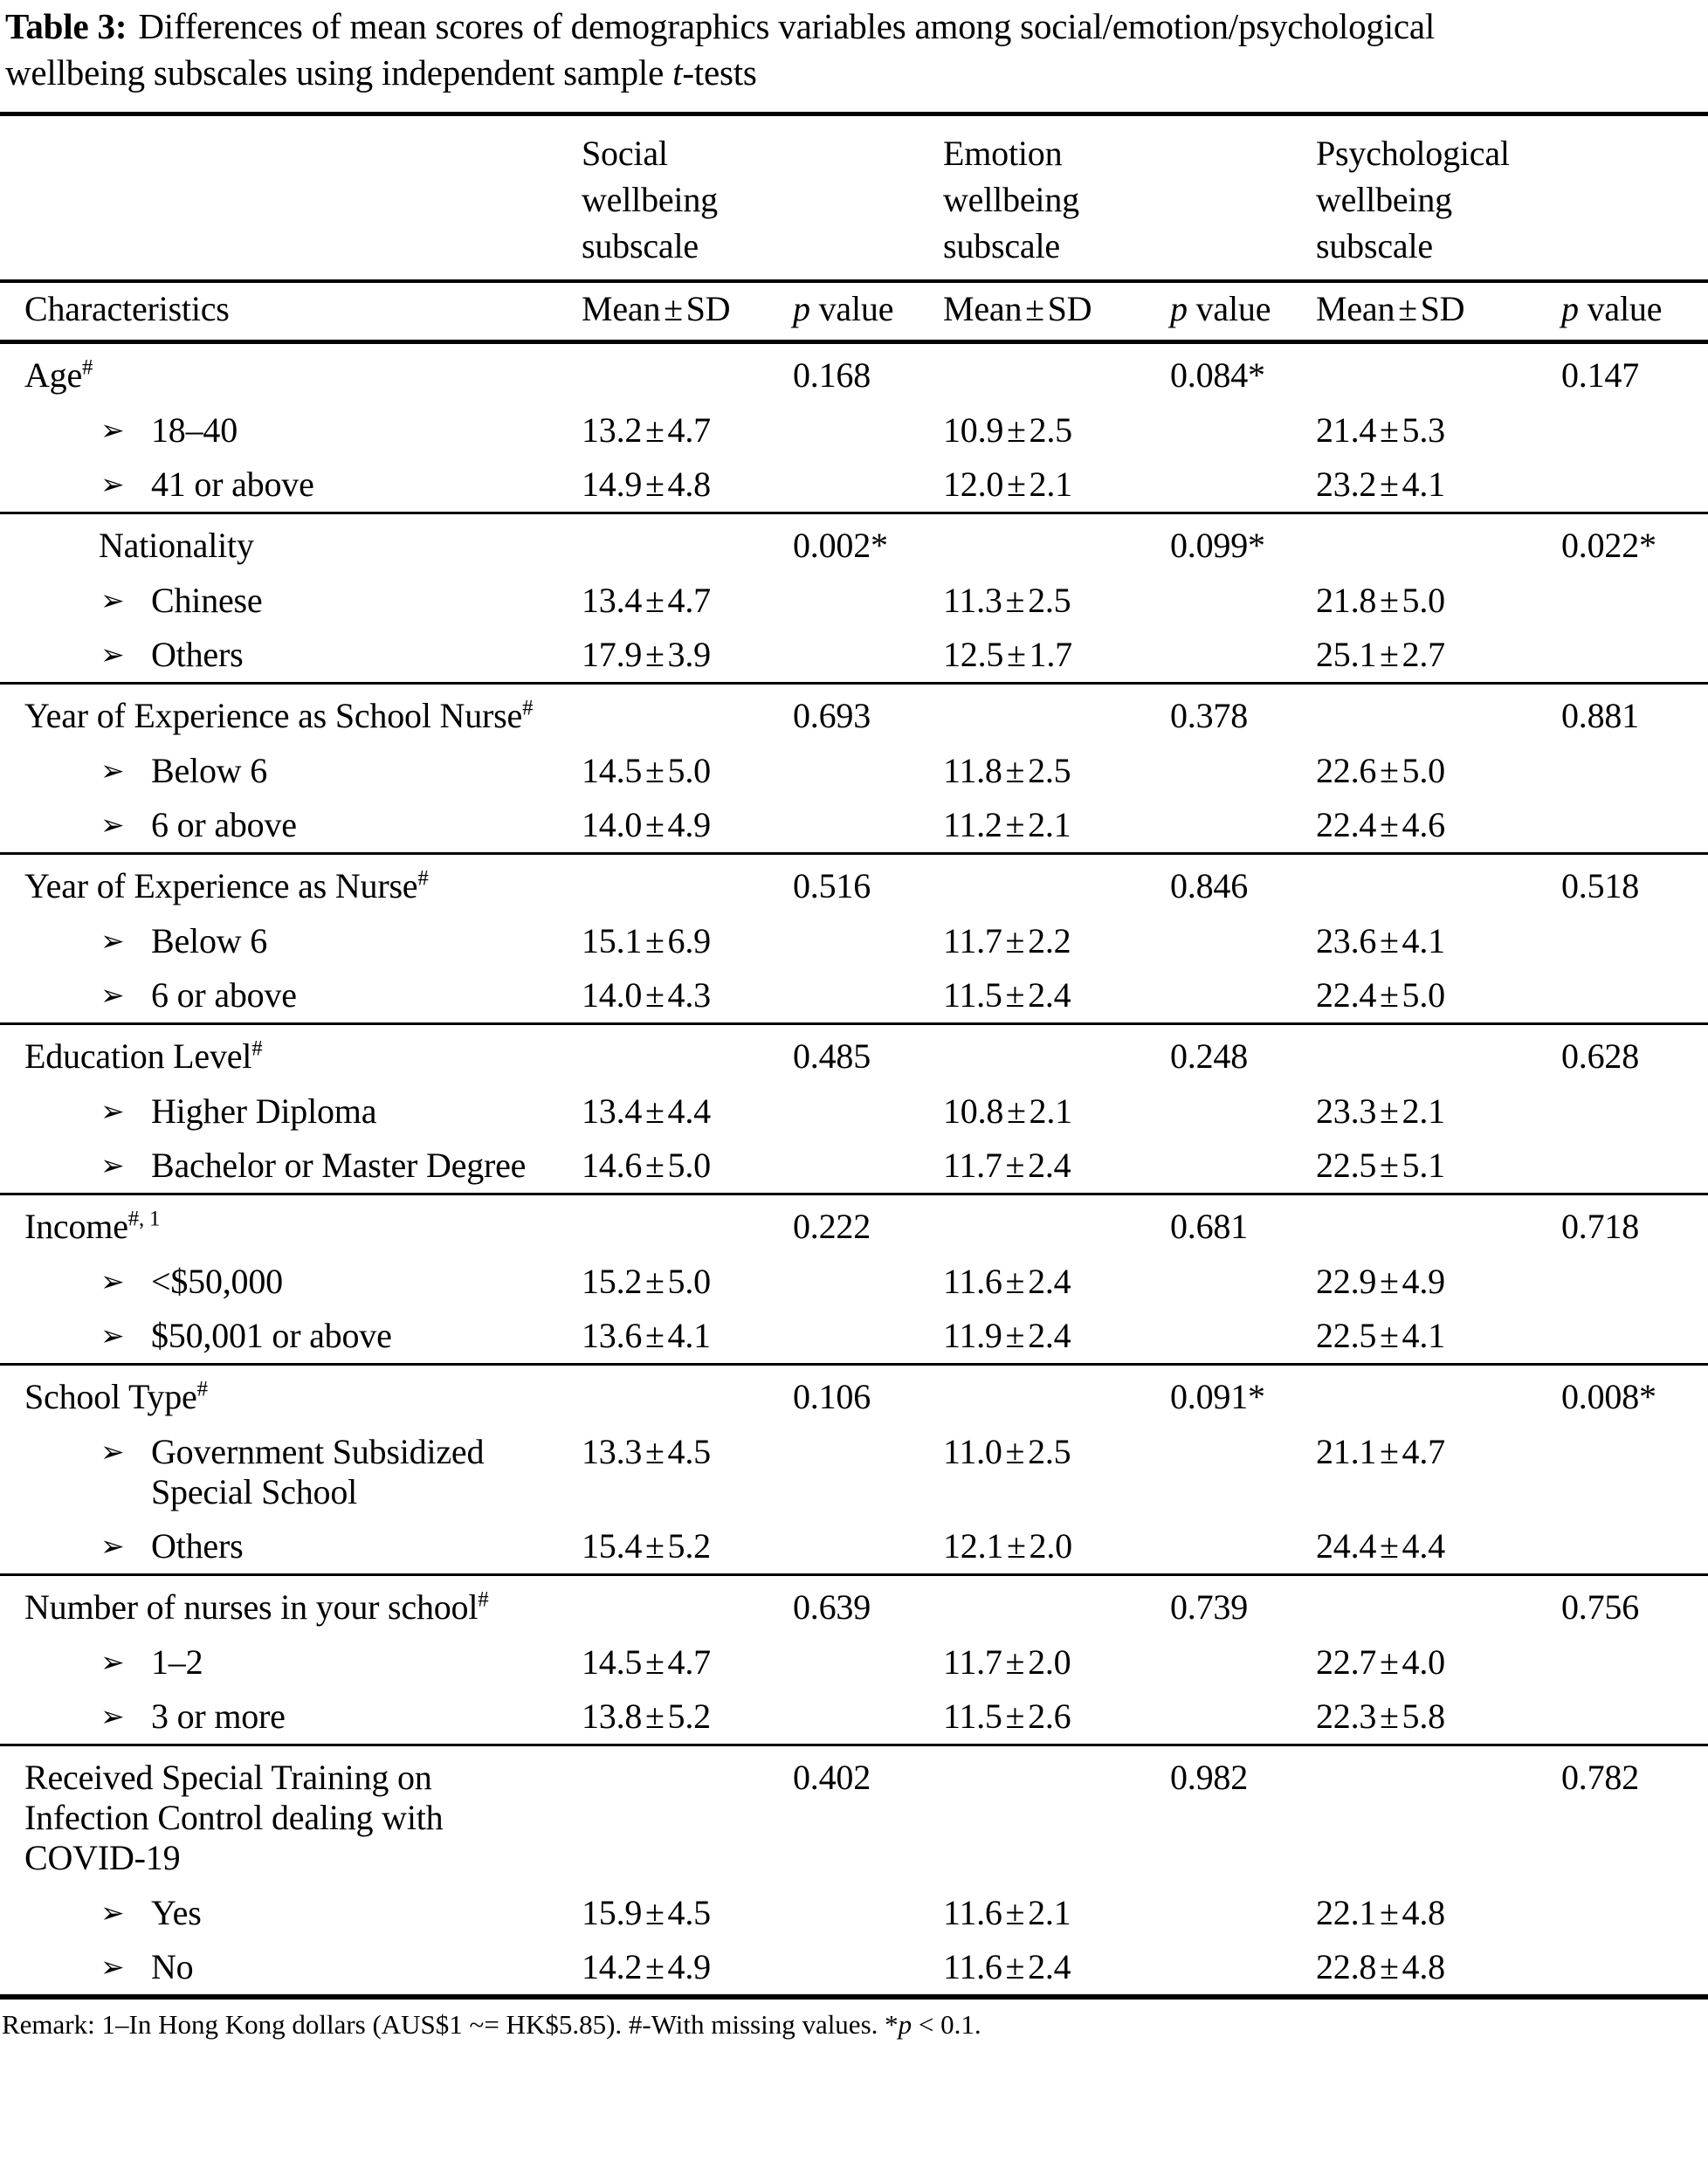 The width and height of the screenshot is (1708, 2182). What do you see at coordinates (1007, 1281) in the screenshot?
I see `mean-sd-value: 11.6 ± 2.4` at bounding box center [1007, 1281].